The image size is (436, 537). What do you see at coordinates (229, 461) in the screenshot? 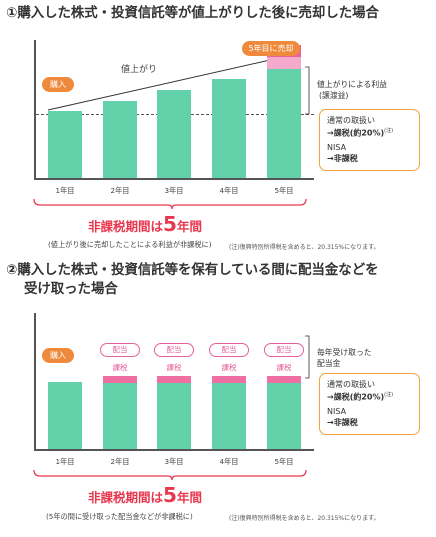
I see `chart2-x-tick-label: 4年目` at bounding box center [229, 461].